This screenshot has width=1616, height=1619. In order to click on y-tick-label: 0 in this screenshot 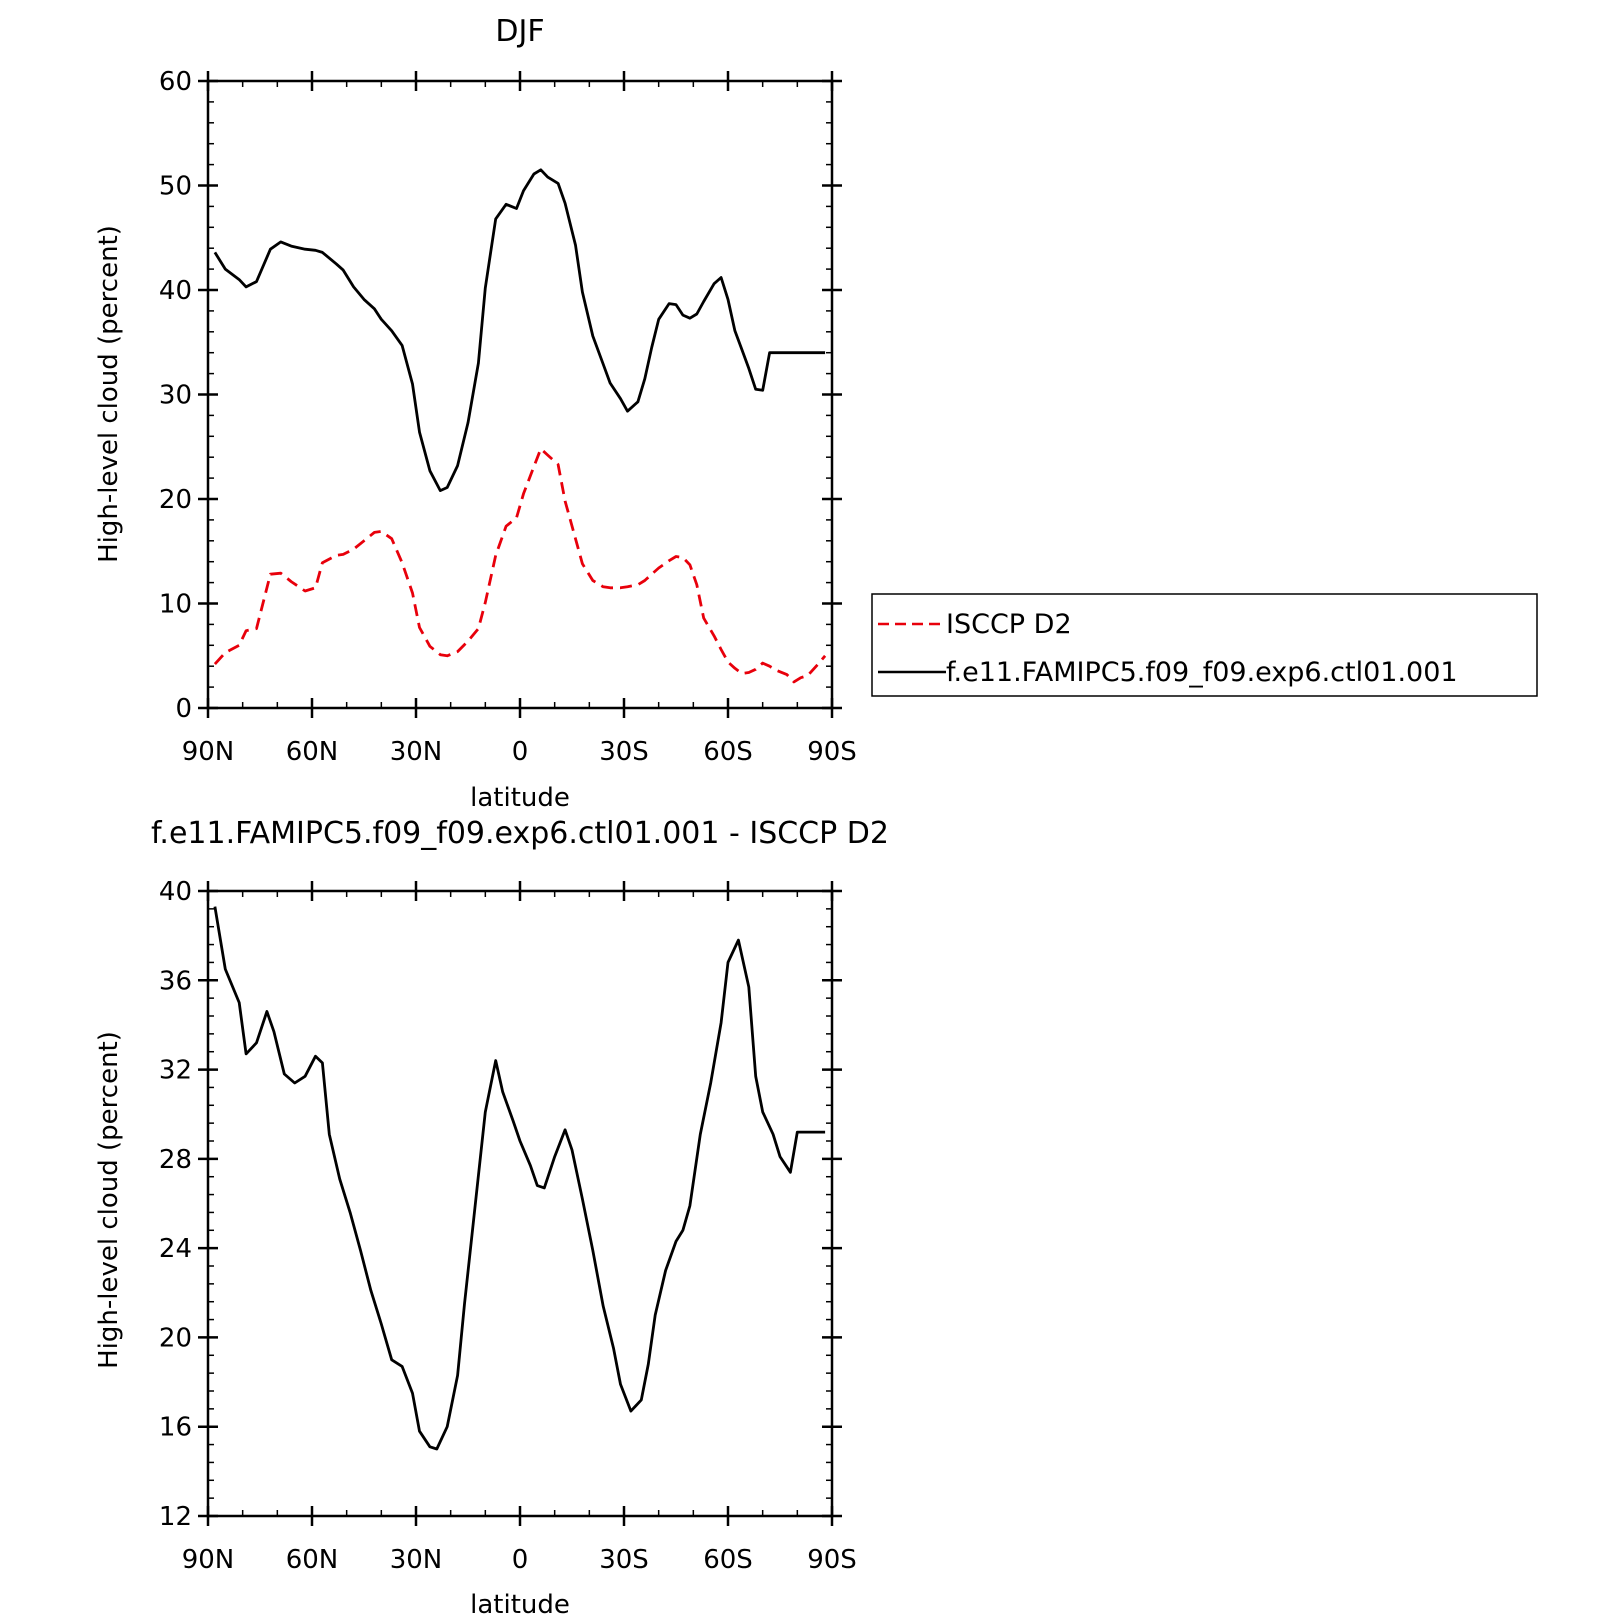, I will do `click(183, 709)`.